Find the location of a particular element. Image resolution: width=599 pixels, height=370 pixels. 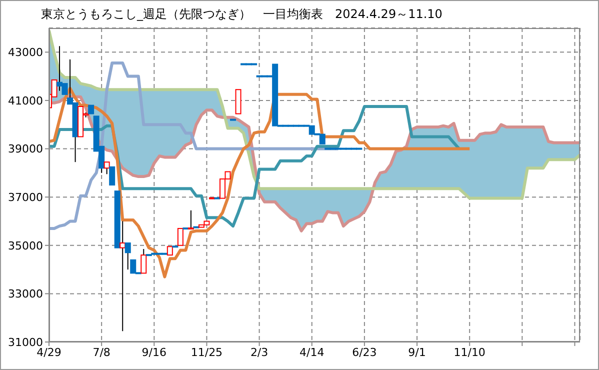

y-tick-label: 35000 is located at coordinates (25, 245).